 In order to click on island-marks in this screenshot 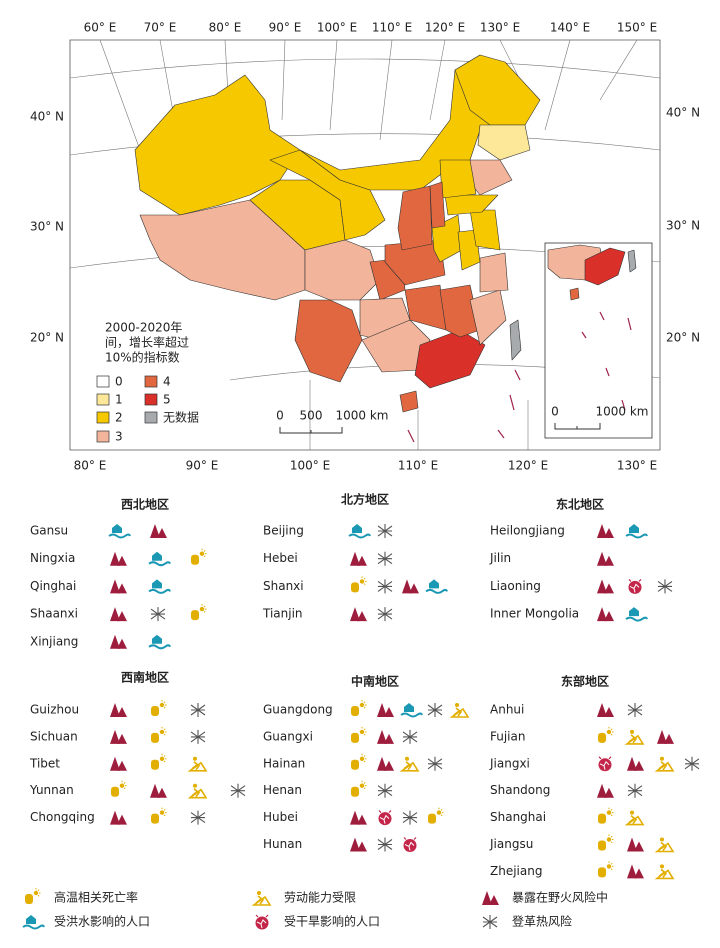, I will do `click(606, 361)`.